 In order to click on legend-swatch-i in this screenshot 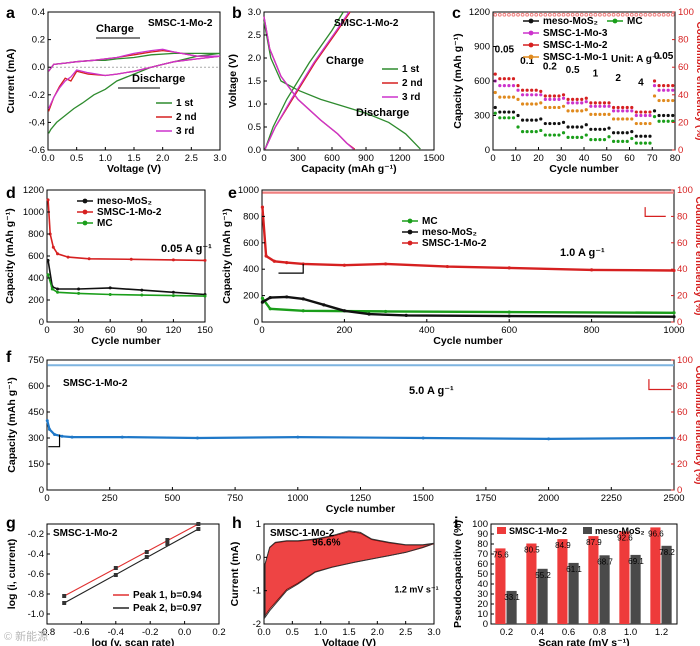, I will do `click(501, 530)`.